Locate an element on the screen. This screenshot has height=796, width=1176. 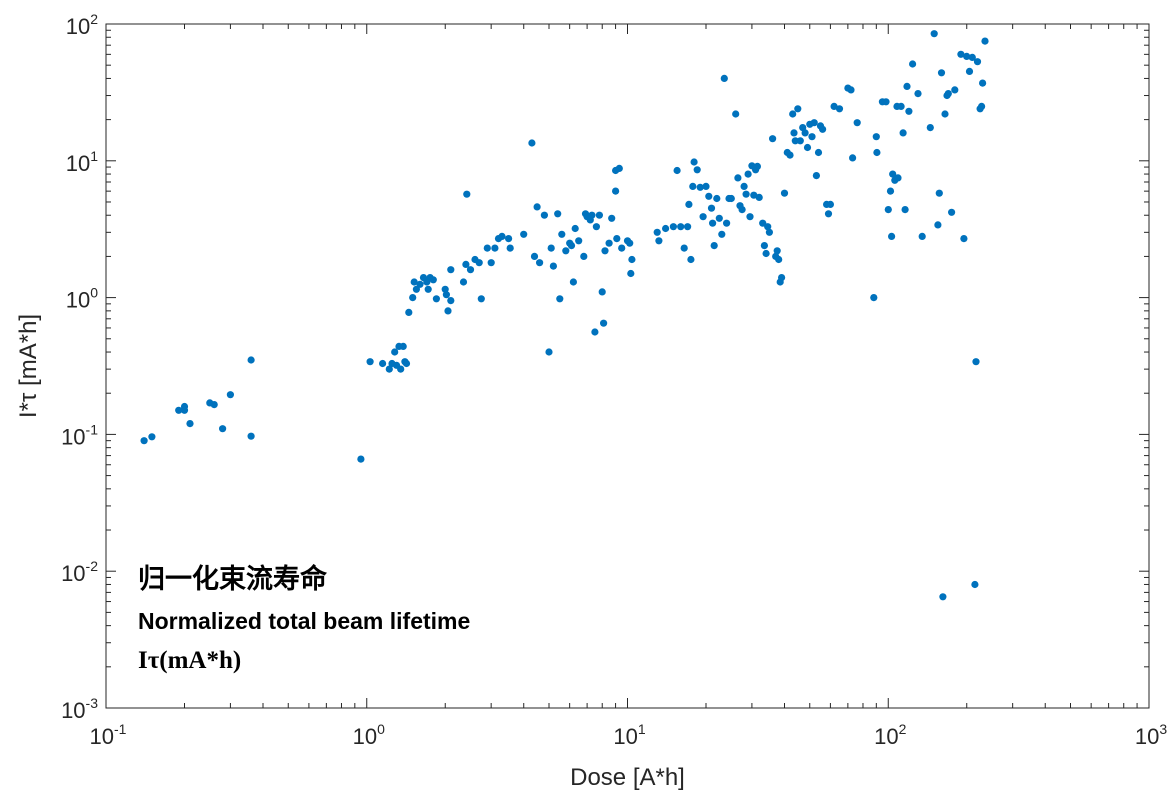
annotation-title-english: Normalized total beam lifetime is located at coordinates (304, 621).